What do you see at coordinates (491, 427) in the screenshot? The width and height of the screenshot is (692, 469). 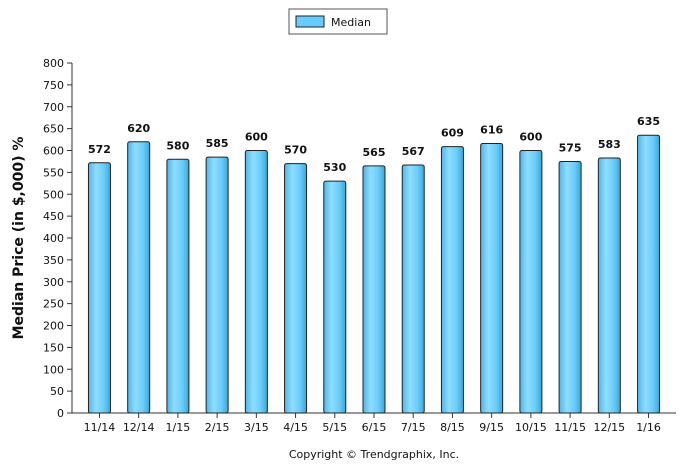 I see `x-tick-label: 9/15` at bounding box center [491, 427].